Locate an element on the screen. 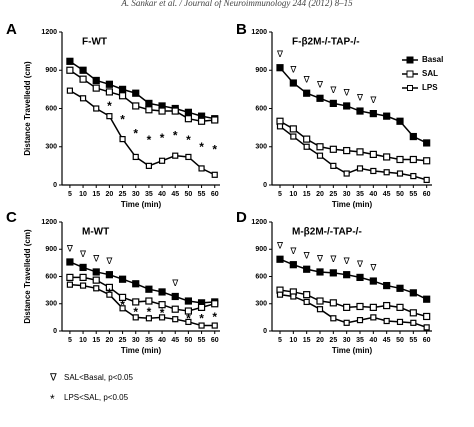 This screenshot has width=474, height=427. panel-letter: B is located at coordinates (241, 29).